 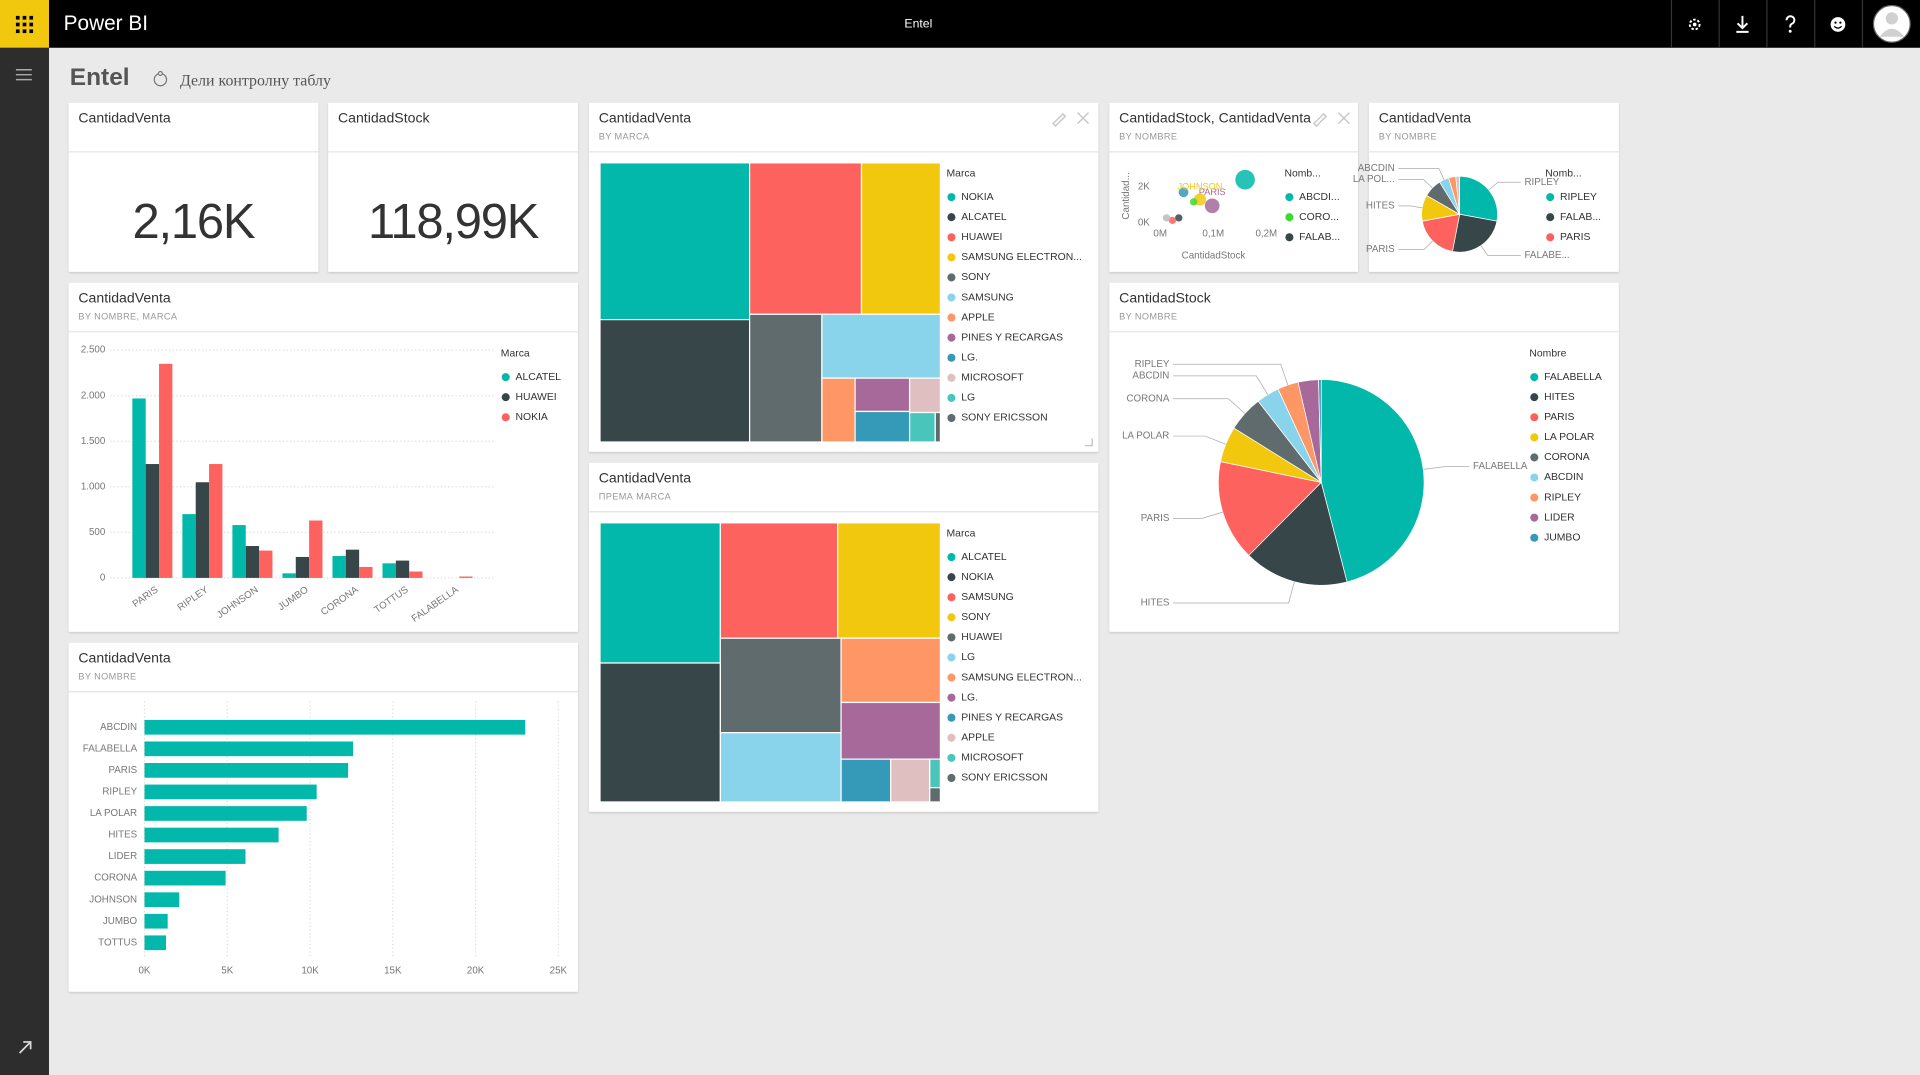 I want to click on legend-label: LG, so click(x=968, y=398).